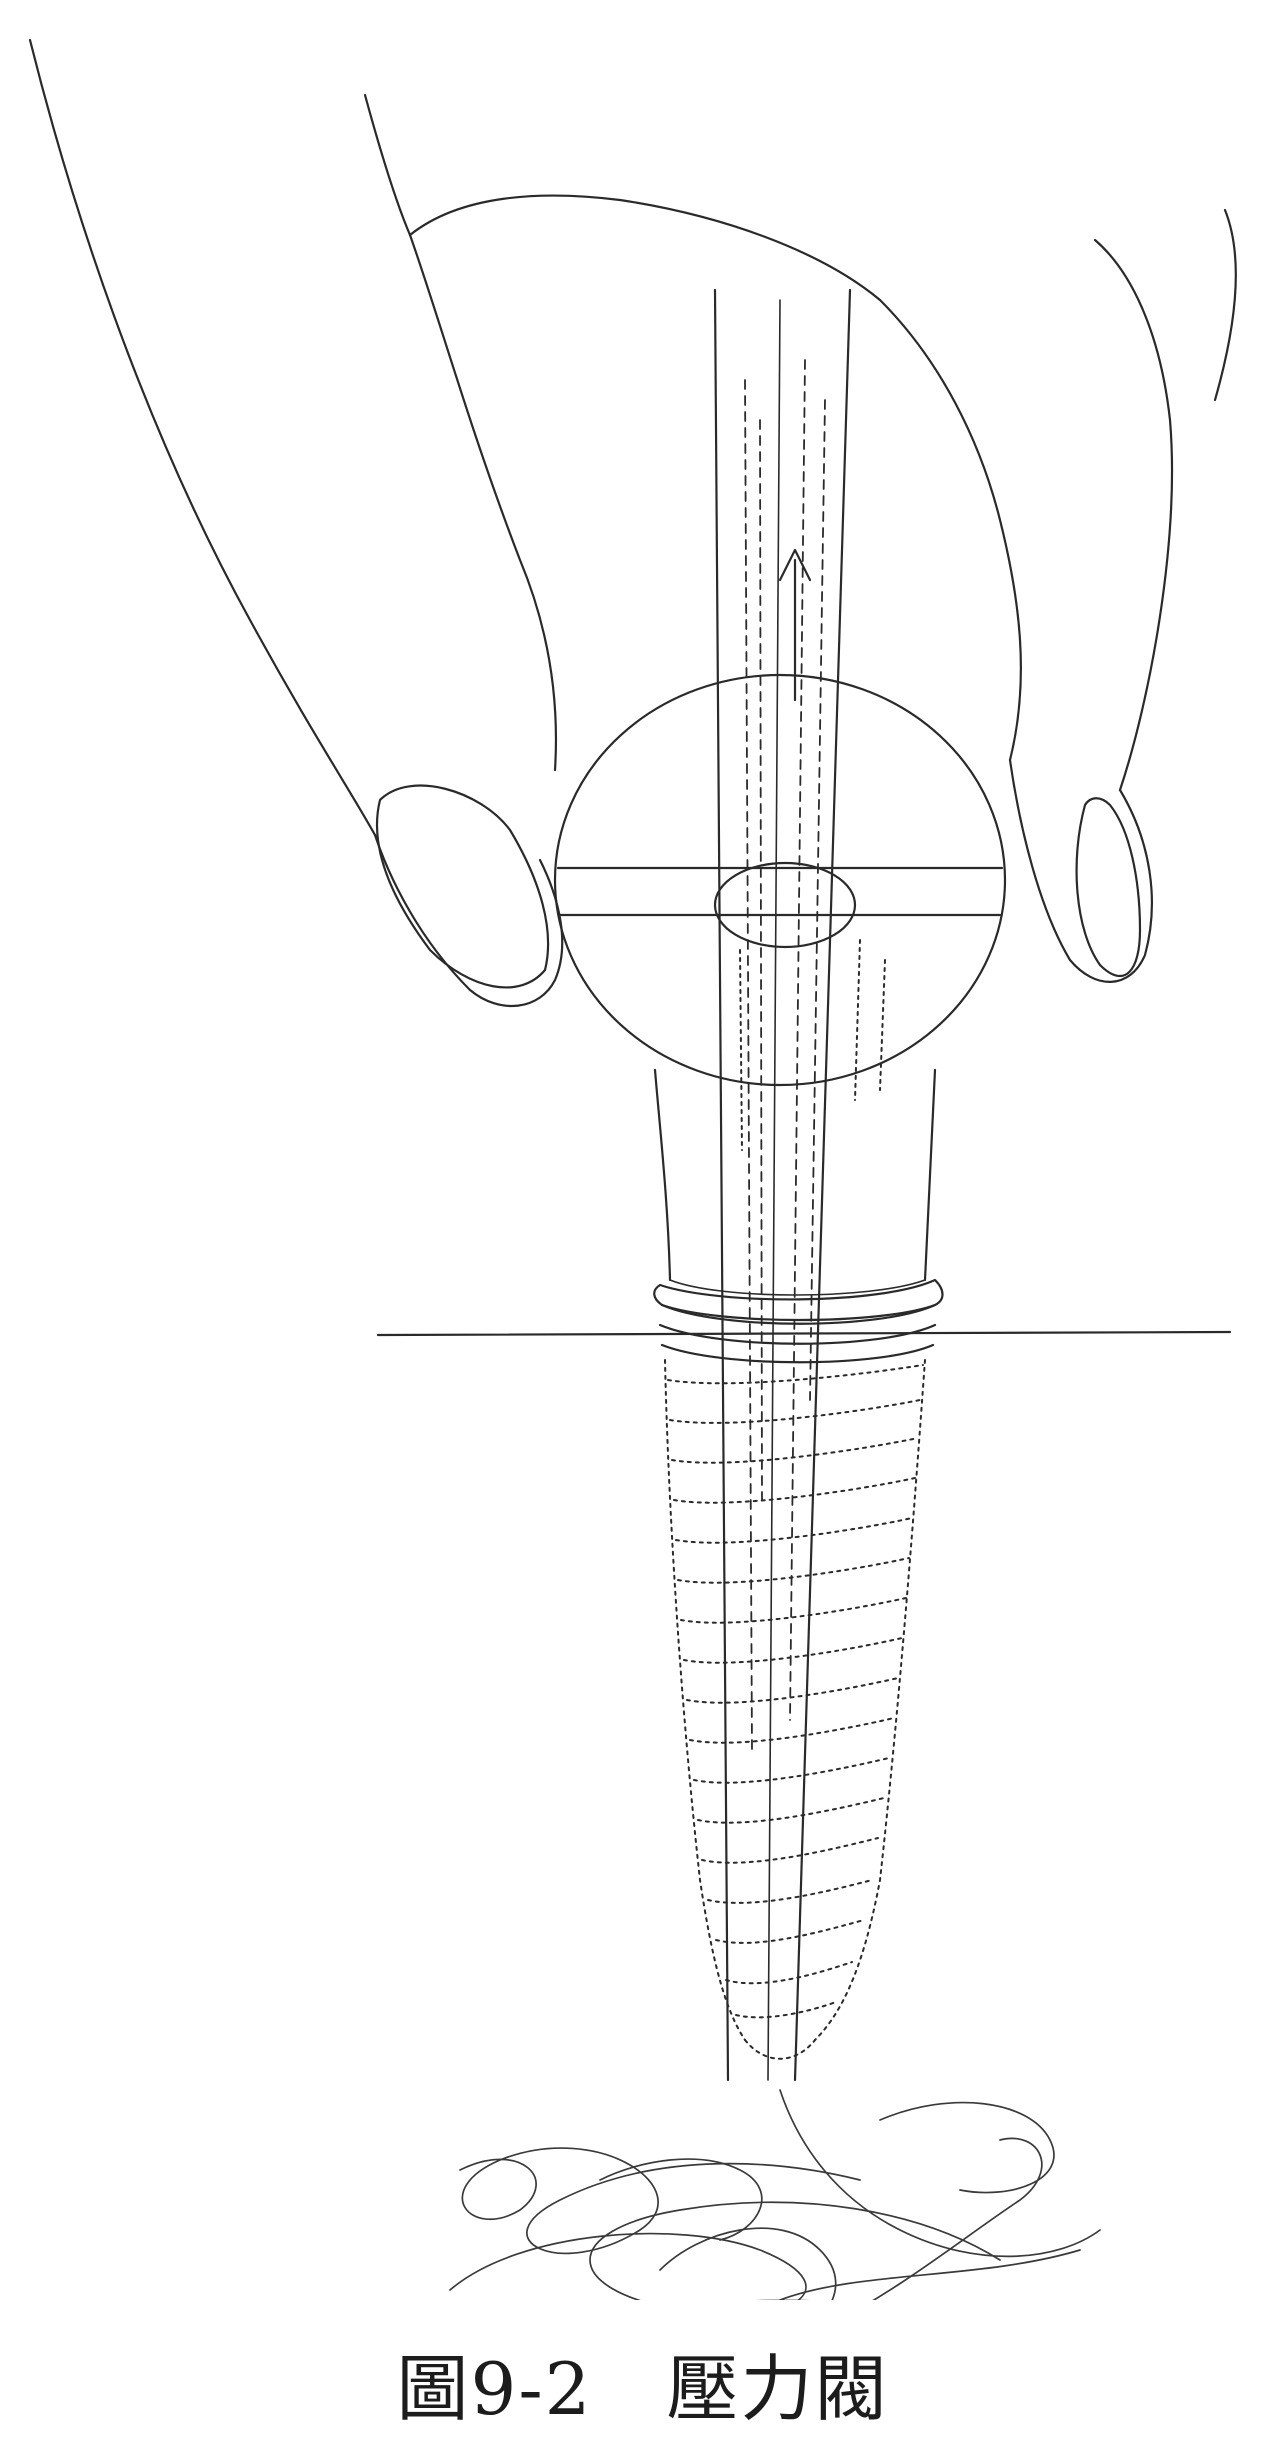  What do you see at coordinates (780, 2049) in the screenshot?
I see `screw-body-tip` at bounding box center [780, 2049].